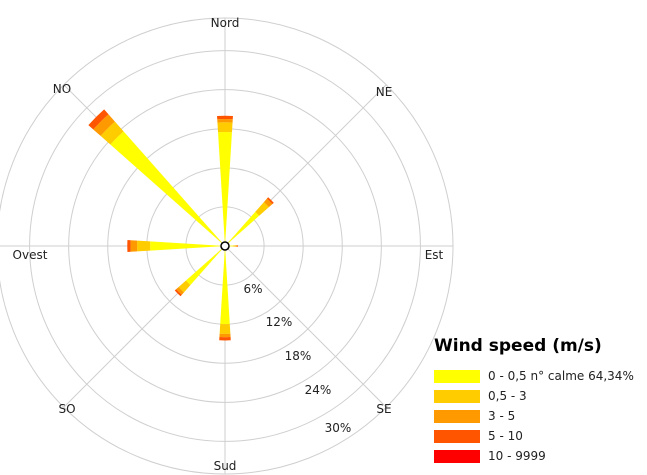  What do you see at coordinates (252, 289) in the screenshot?
I see `ring-label-6: 6%` at bounding box center [252, 289].